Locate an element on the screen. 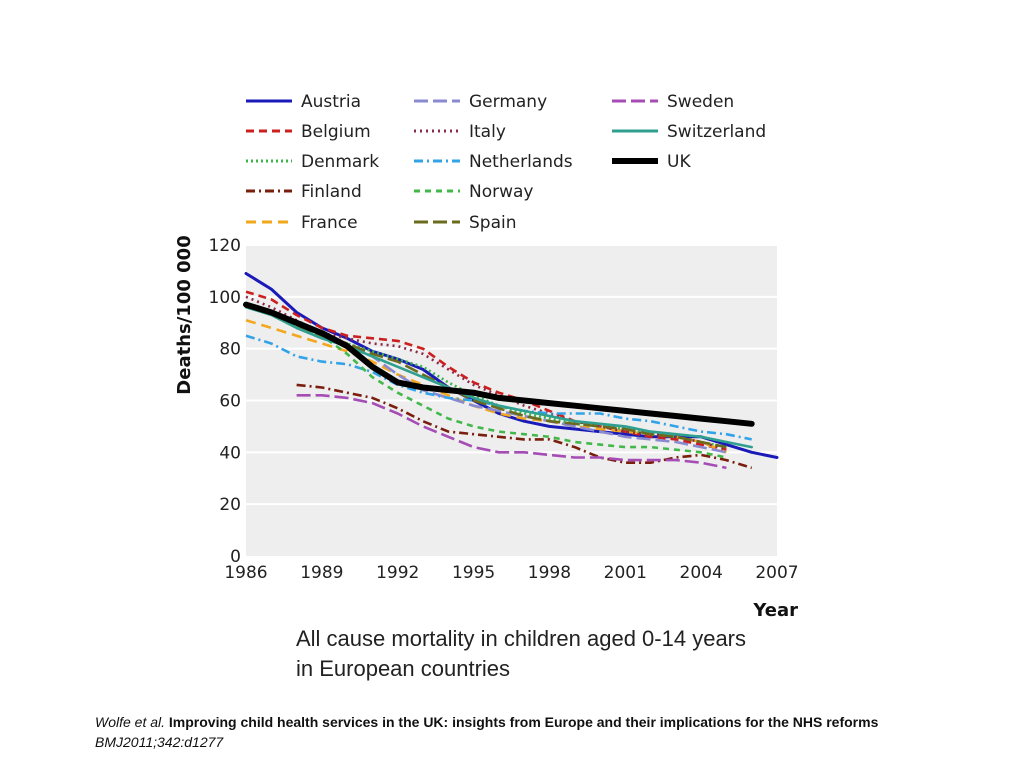 Image resolution: width=1024 pixels, height=768 pixels. y-tick-60: 60 is located at coordinates (230, 402).